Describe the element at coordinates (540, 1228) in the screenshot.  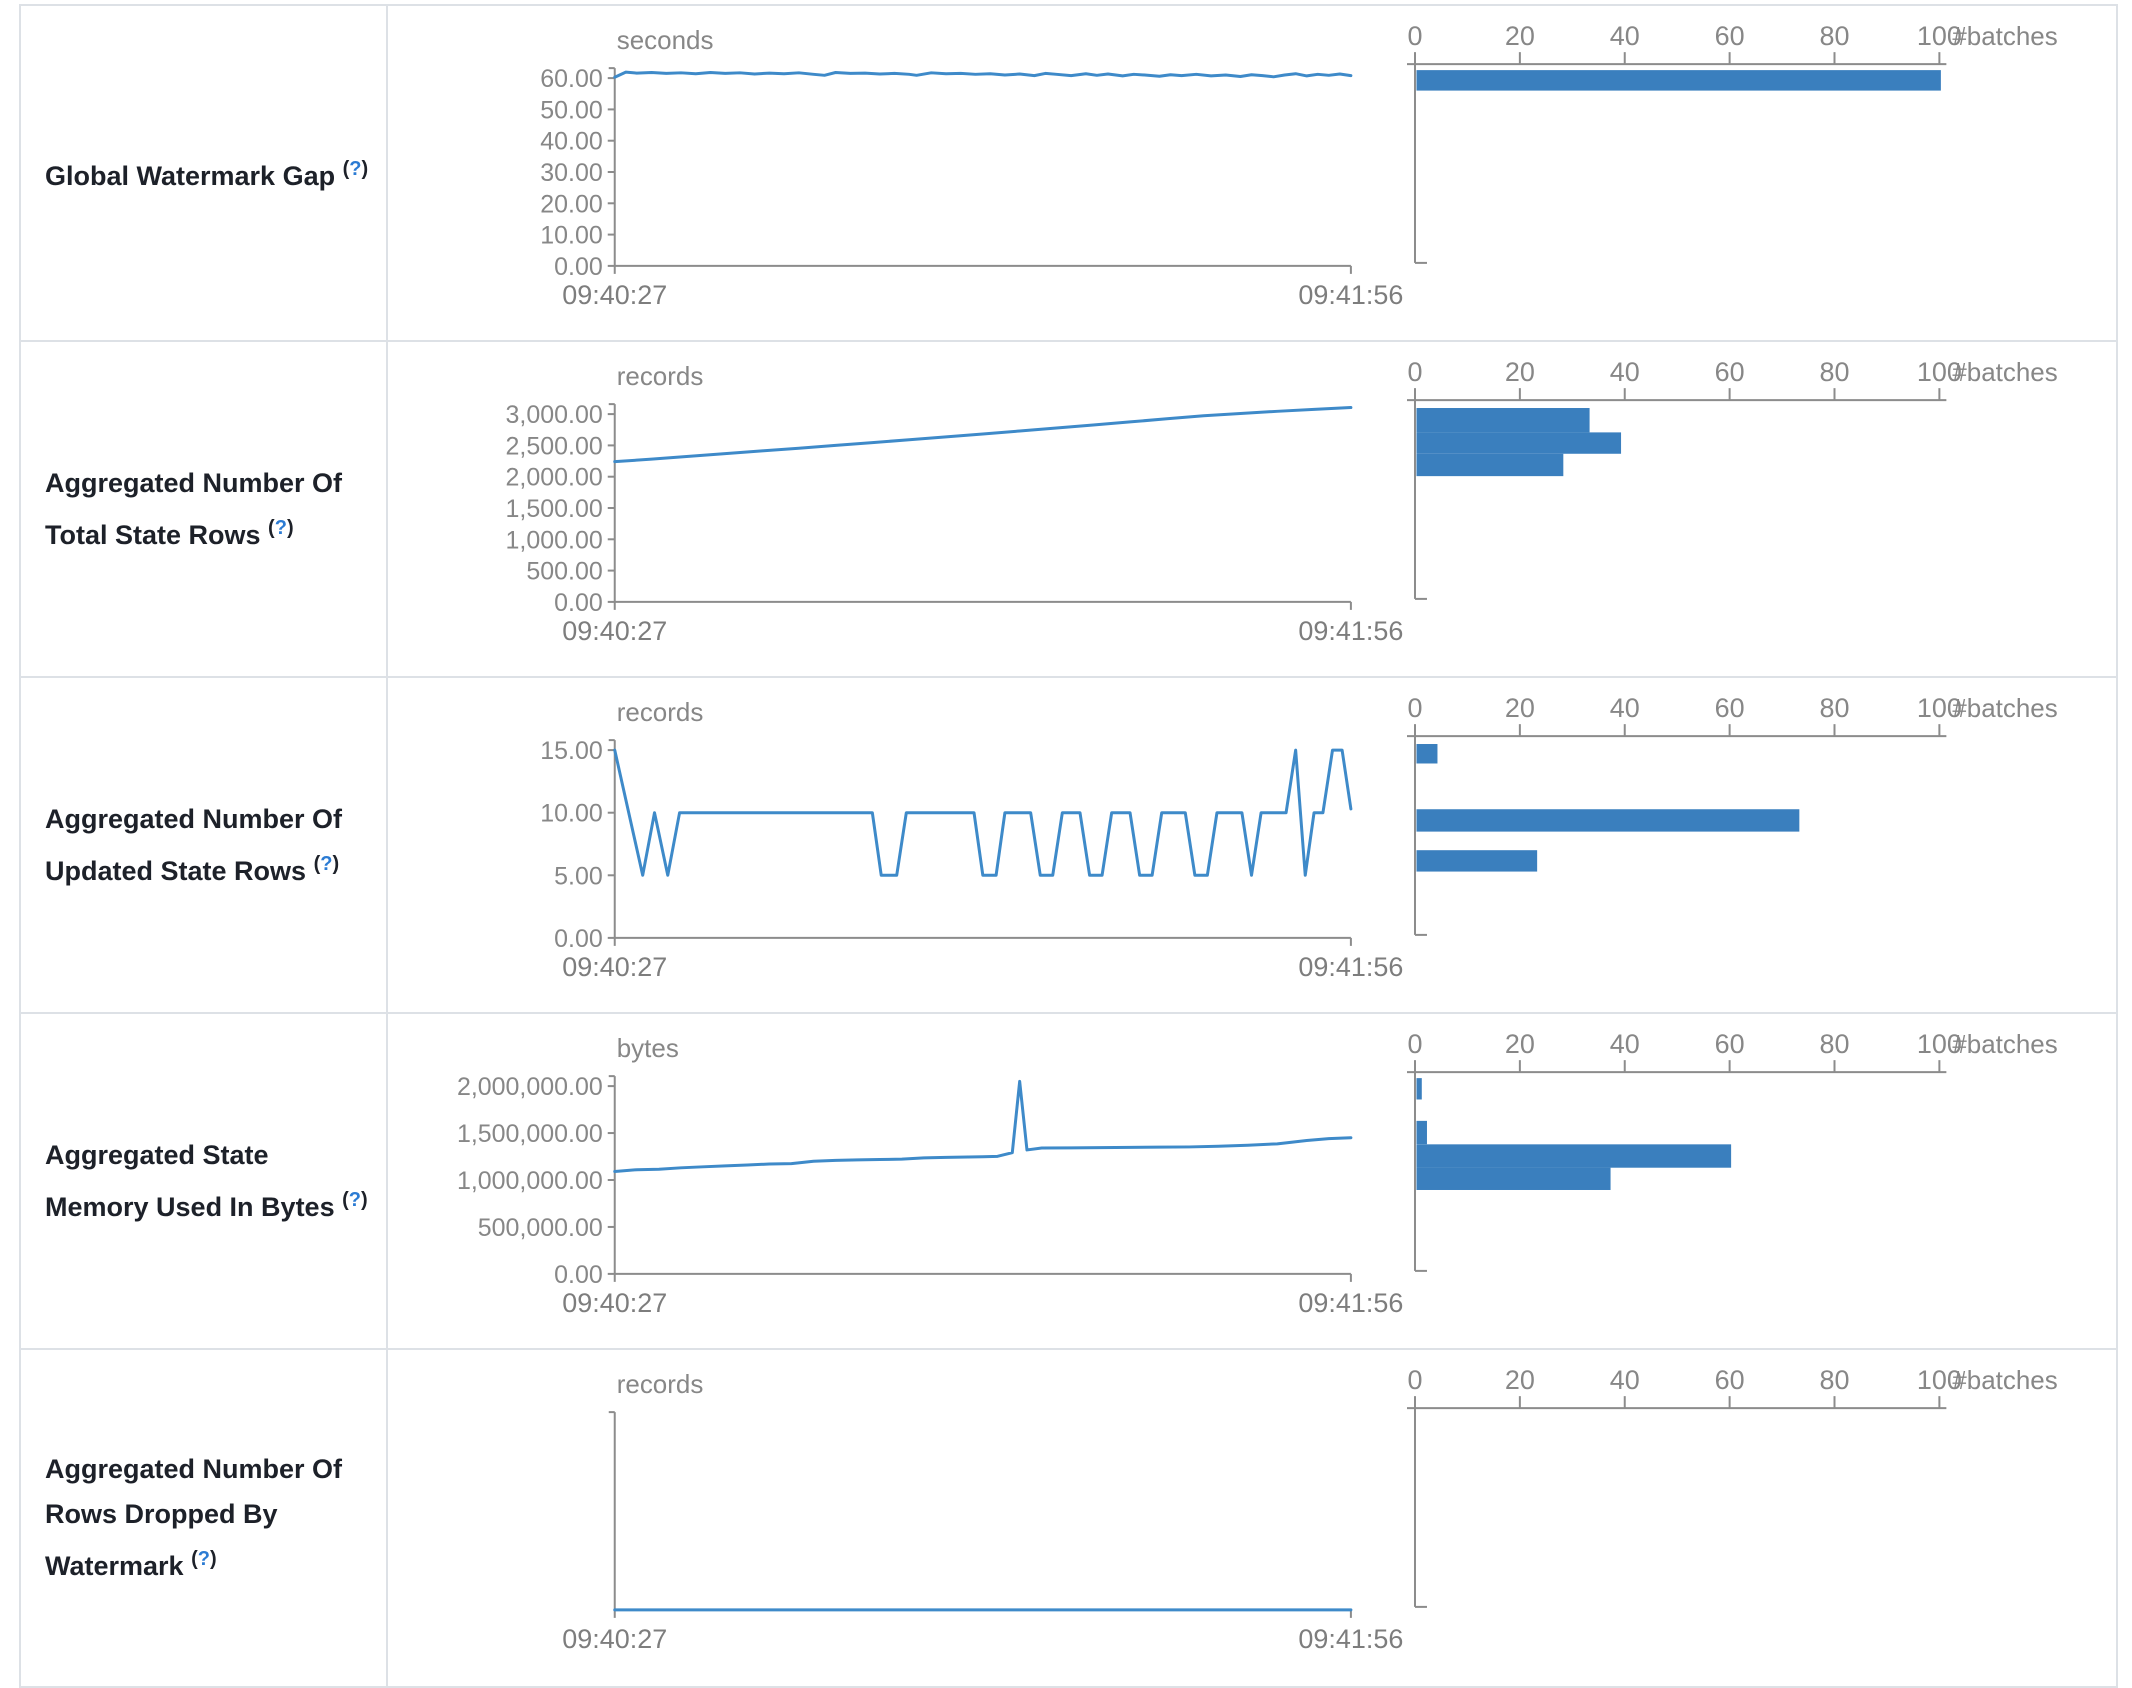
I see `y-tick-label: 500,000.00` at that location.